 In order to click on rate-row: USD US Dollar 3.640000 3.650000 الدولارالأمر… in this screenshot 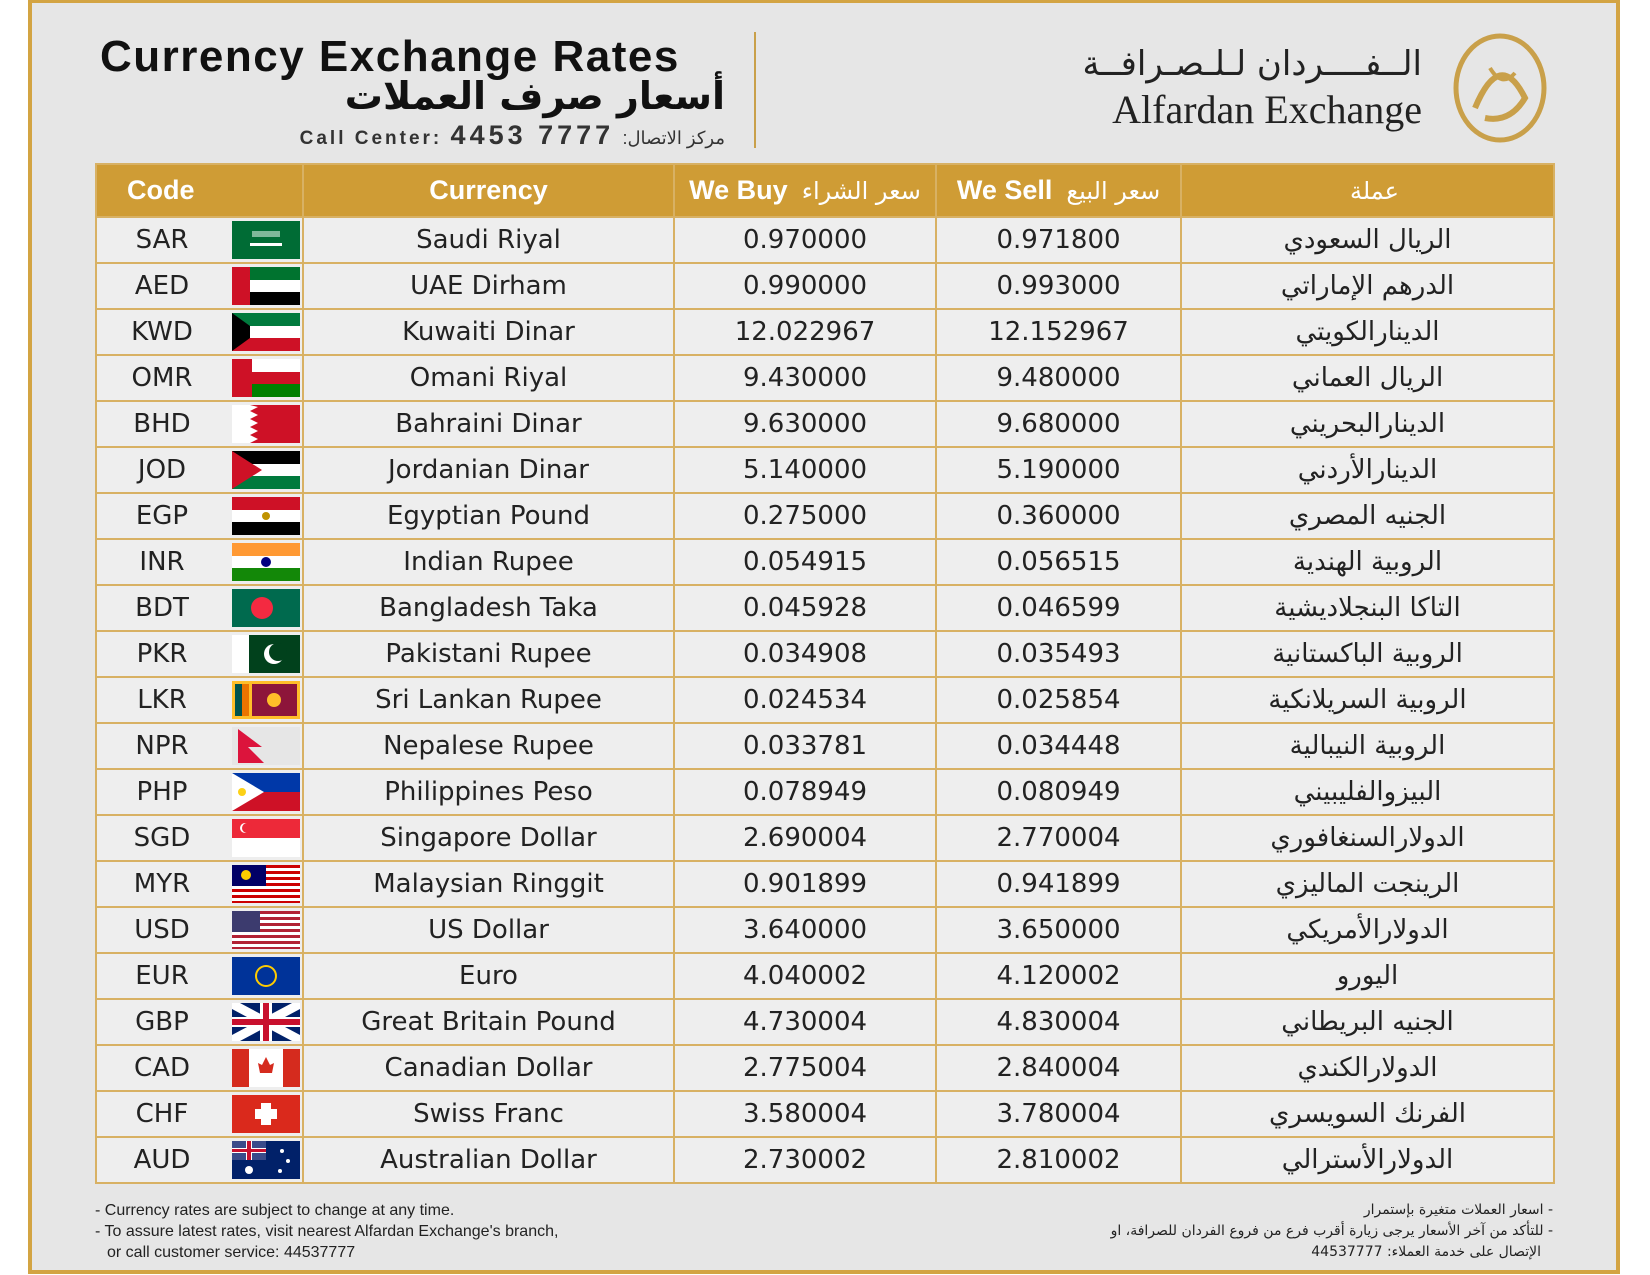, I will do `click(825, 930)`.